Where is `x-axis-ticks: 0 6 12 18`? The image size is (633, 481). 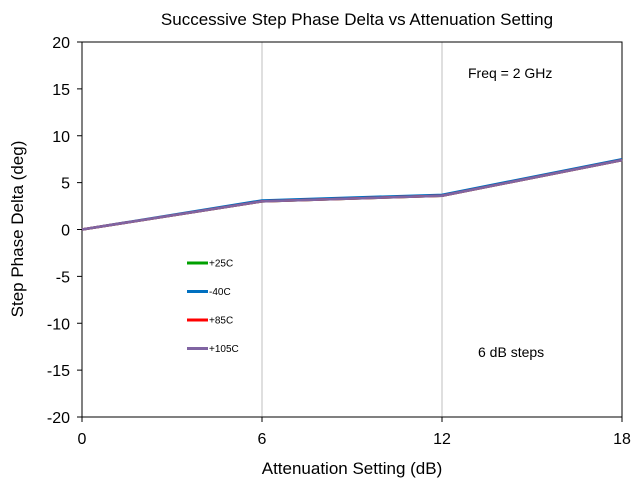
x-axis-ticks: 0 6 12 18 is located at coordinates (354, 432).